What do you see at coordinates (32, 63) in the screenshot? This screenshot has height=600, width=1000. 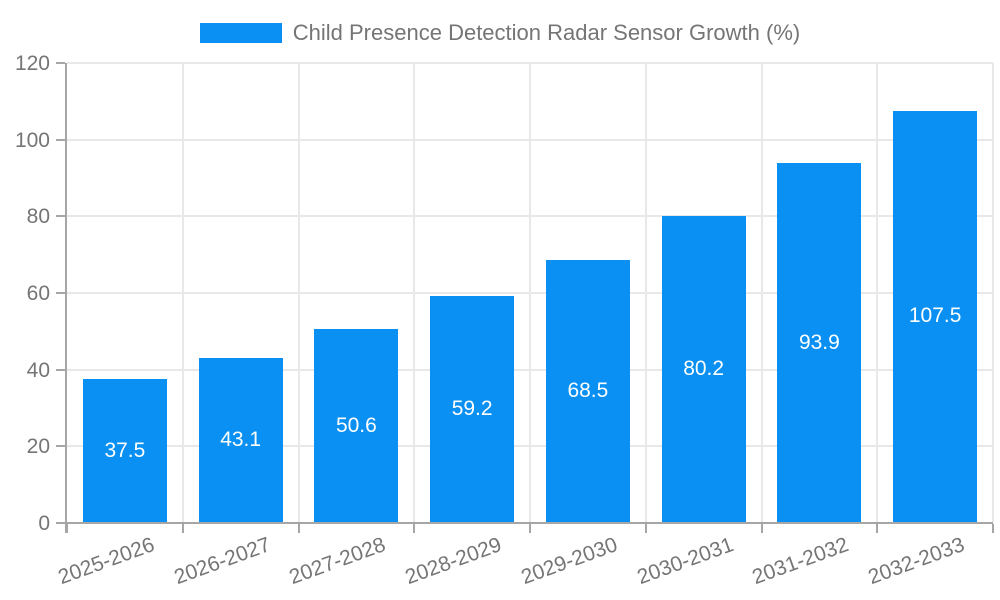 I see `y-tick-label: 120` at bounding box center [32, 63].